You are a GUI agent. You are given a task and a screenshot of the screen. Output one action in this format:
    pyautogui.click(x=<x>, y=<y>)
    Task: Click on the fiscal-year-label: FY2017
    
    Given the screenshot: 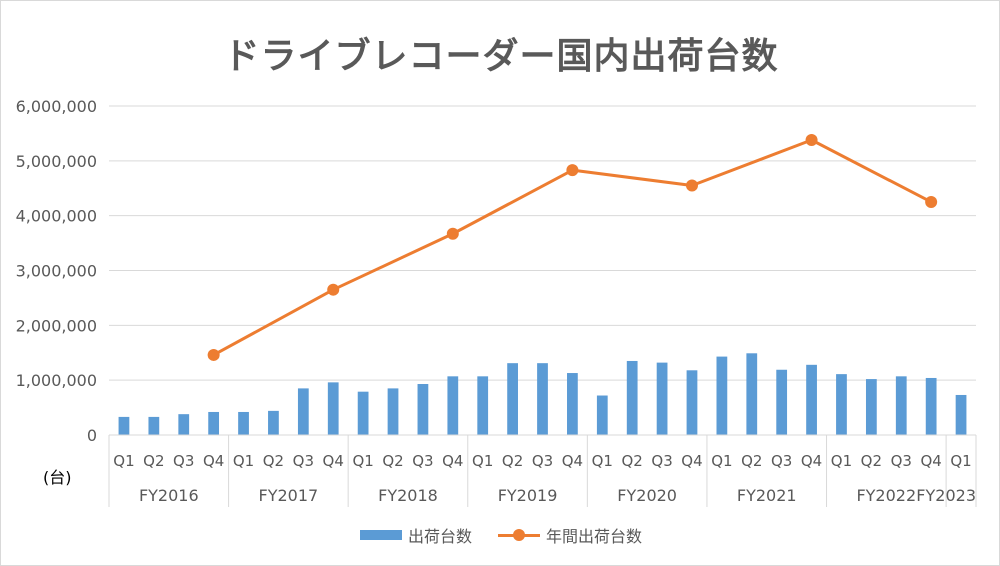 What is the action you would take?
    pyautogui.click(x=289, y=495)
    